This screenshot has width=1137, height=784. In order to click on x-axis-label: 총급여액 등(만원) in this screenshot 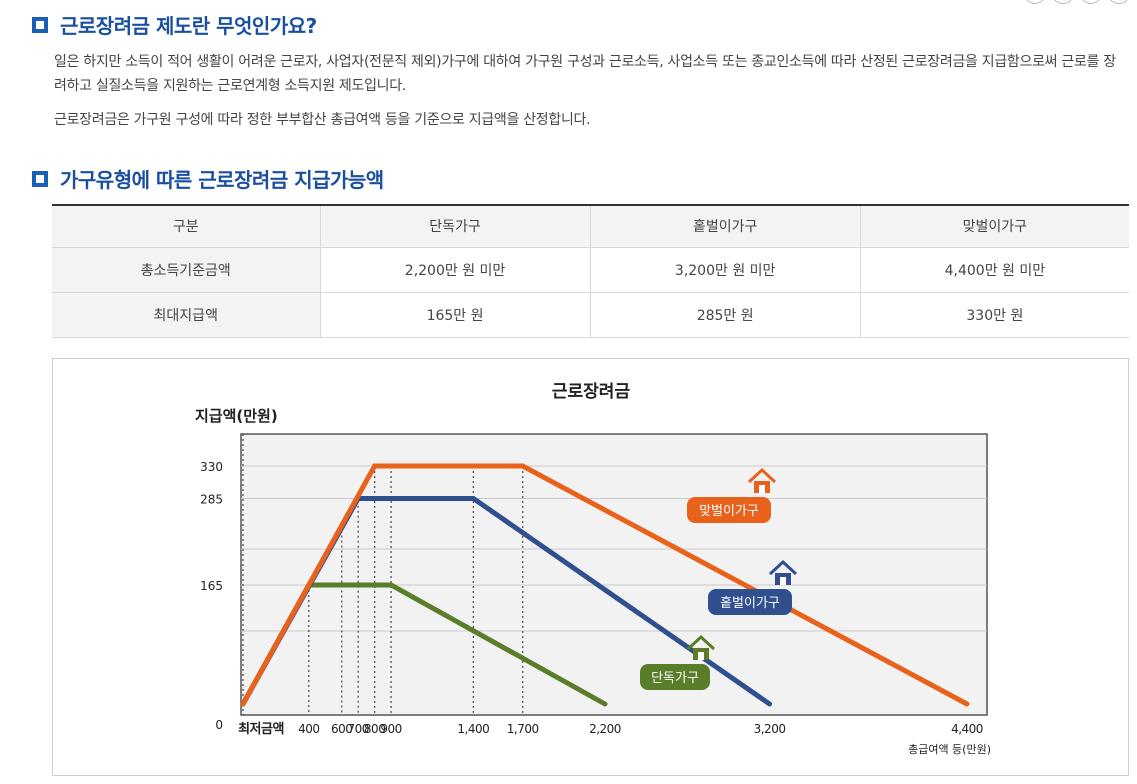, I will do `click(949, 749)`.